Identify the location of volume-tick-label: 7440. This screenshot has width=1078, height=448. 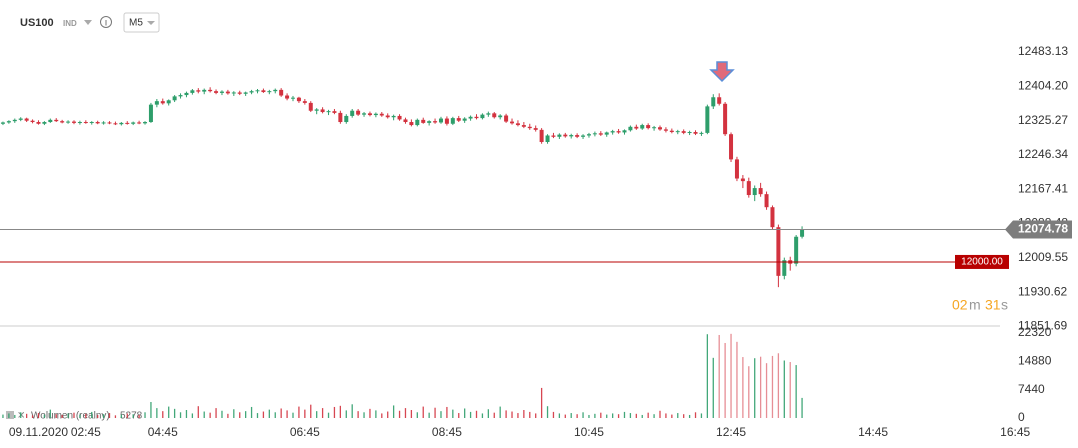
(1031, 389).